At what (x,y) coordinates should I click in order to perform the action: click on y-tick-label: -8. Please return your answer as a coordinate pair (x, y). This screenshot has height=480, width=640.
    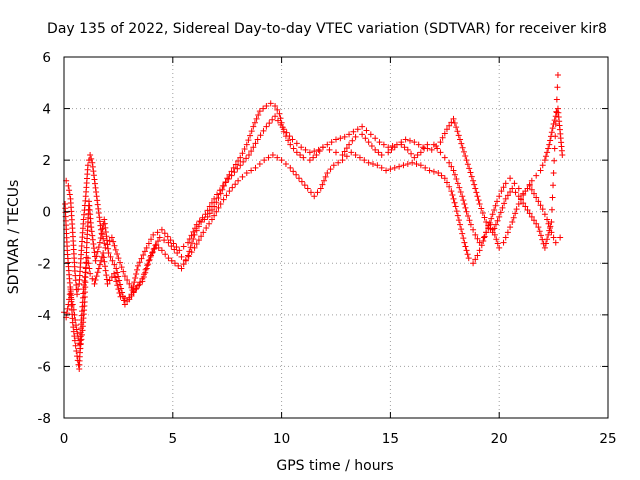
    Looking at the image, I should click on (44, 419).